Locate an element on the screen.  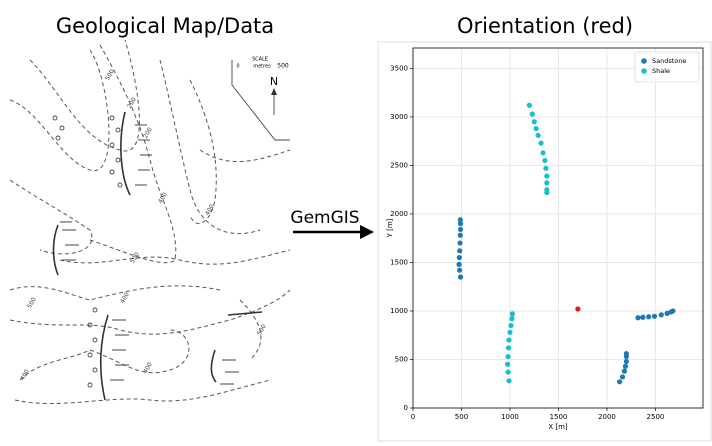
y-tick-label: 2000 is located at coordinates (399, 214).